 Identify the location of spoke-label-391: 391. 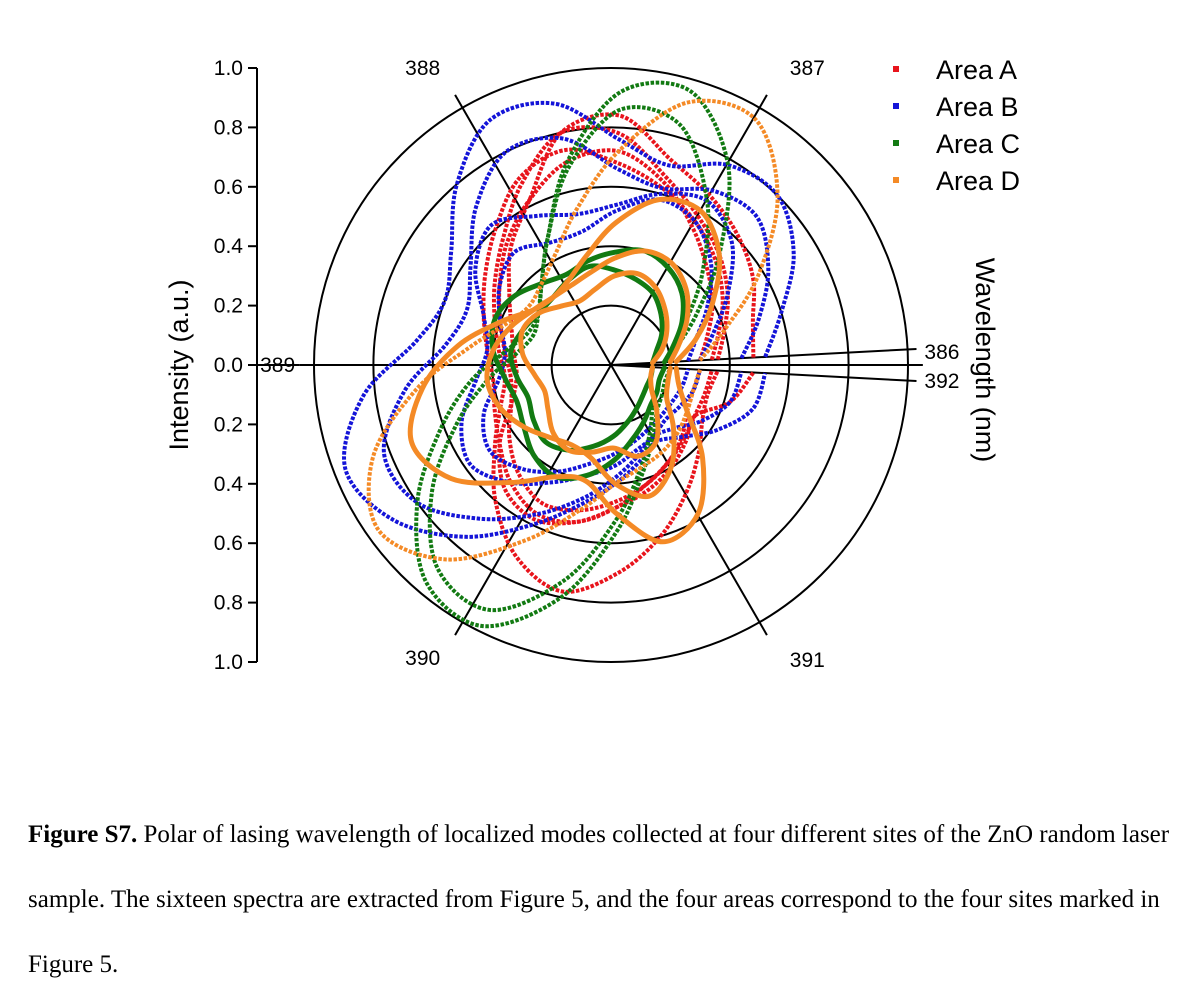
(807, 660).